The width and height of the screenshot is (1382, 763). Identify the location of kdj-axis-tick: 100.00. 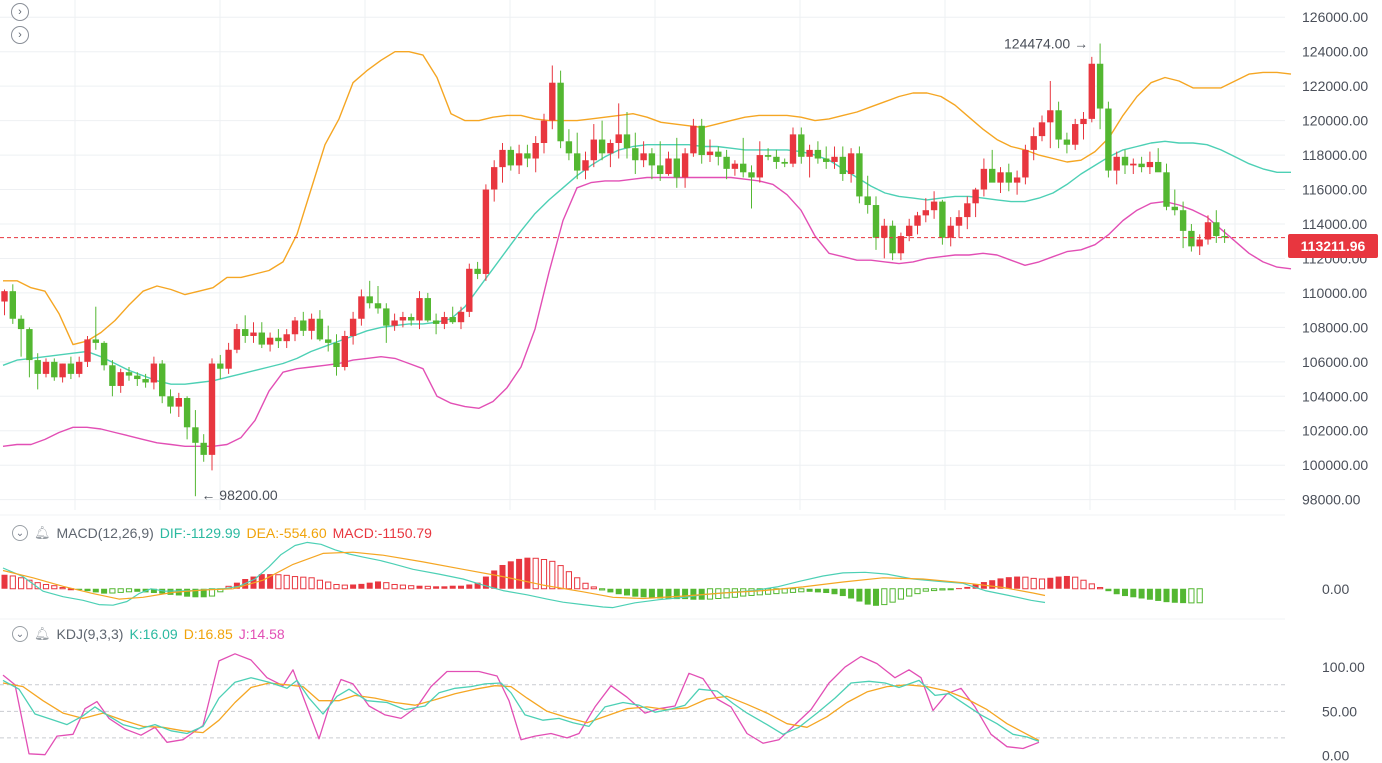
(1343, 667).